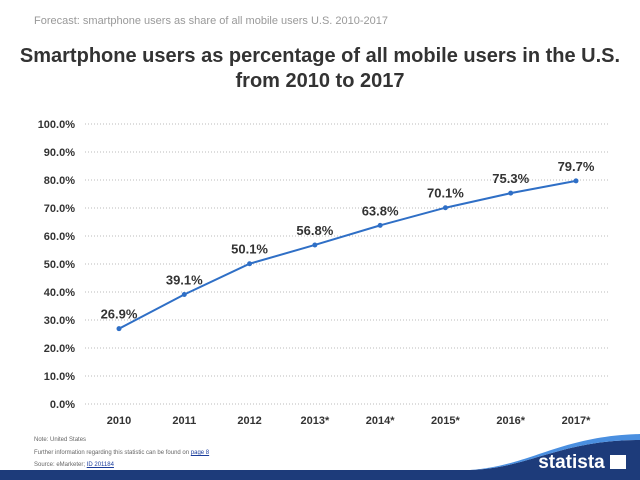 The image size is (640, 480). I want to click on x-tick-label: 2012, so click(249, 421).